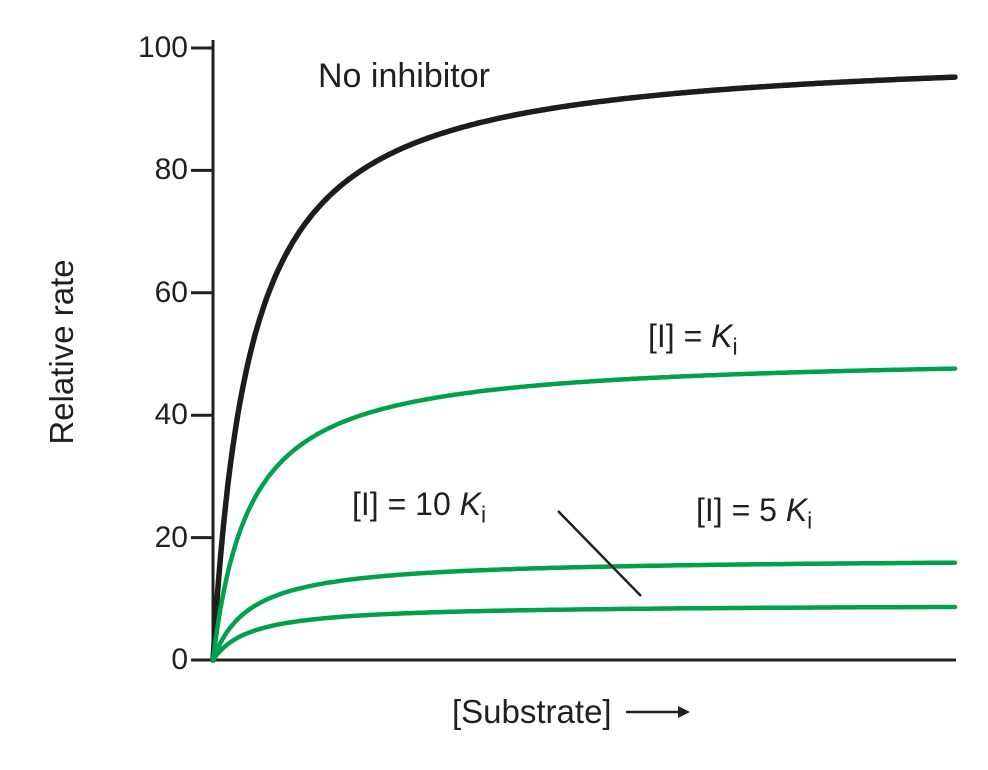 The width and height of the screenshot is (988, 770). What do you see at coordinates (201, 354) in the screenshot?
I see `y-axis-ticks` at bounding box center [201, 354].